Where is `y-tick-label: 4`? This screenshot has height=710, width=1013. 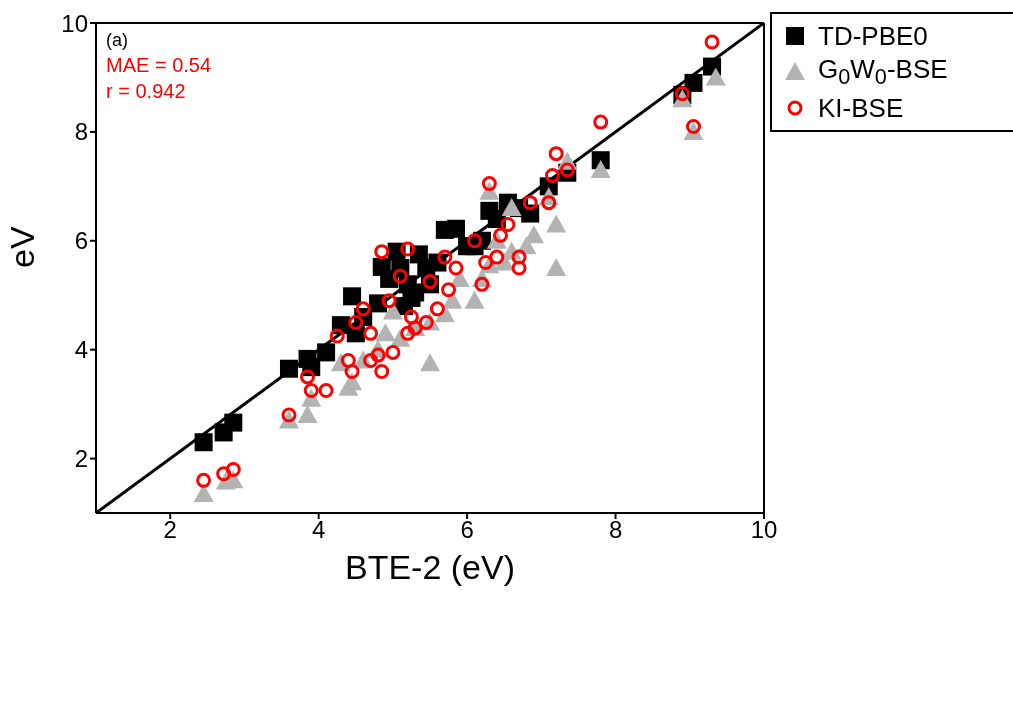 y-tick-label: 4 is located at coordinates (81, 350).